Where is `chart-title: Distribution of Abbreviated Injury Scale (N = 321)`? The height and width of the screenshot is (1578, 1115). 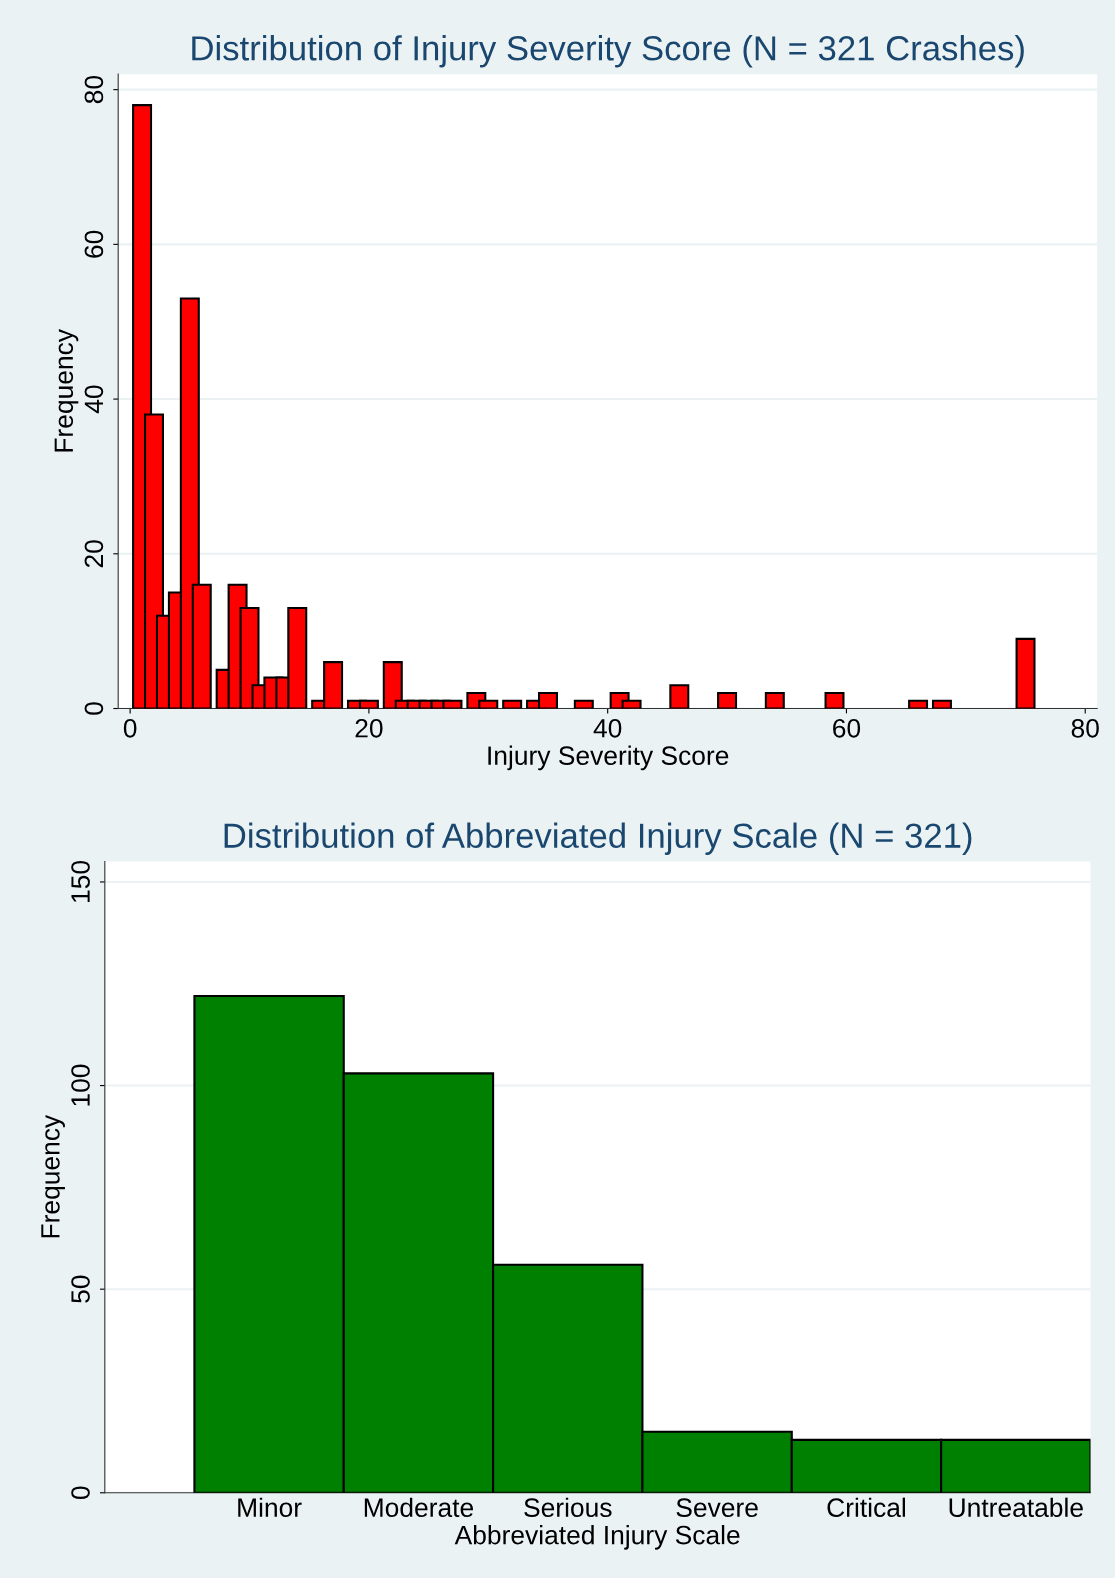
chart-title: Distribution of Abbreviated Injury Scale (N = 321) is located at coordinates (598, 838).